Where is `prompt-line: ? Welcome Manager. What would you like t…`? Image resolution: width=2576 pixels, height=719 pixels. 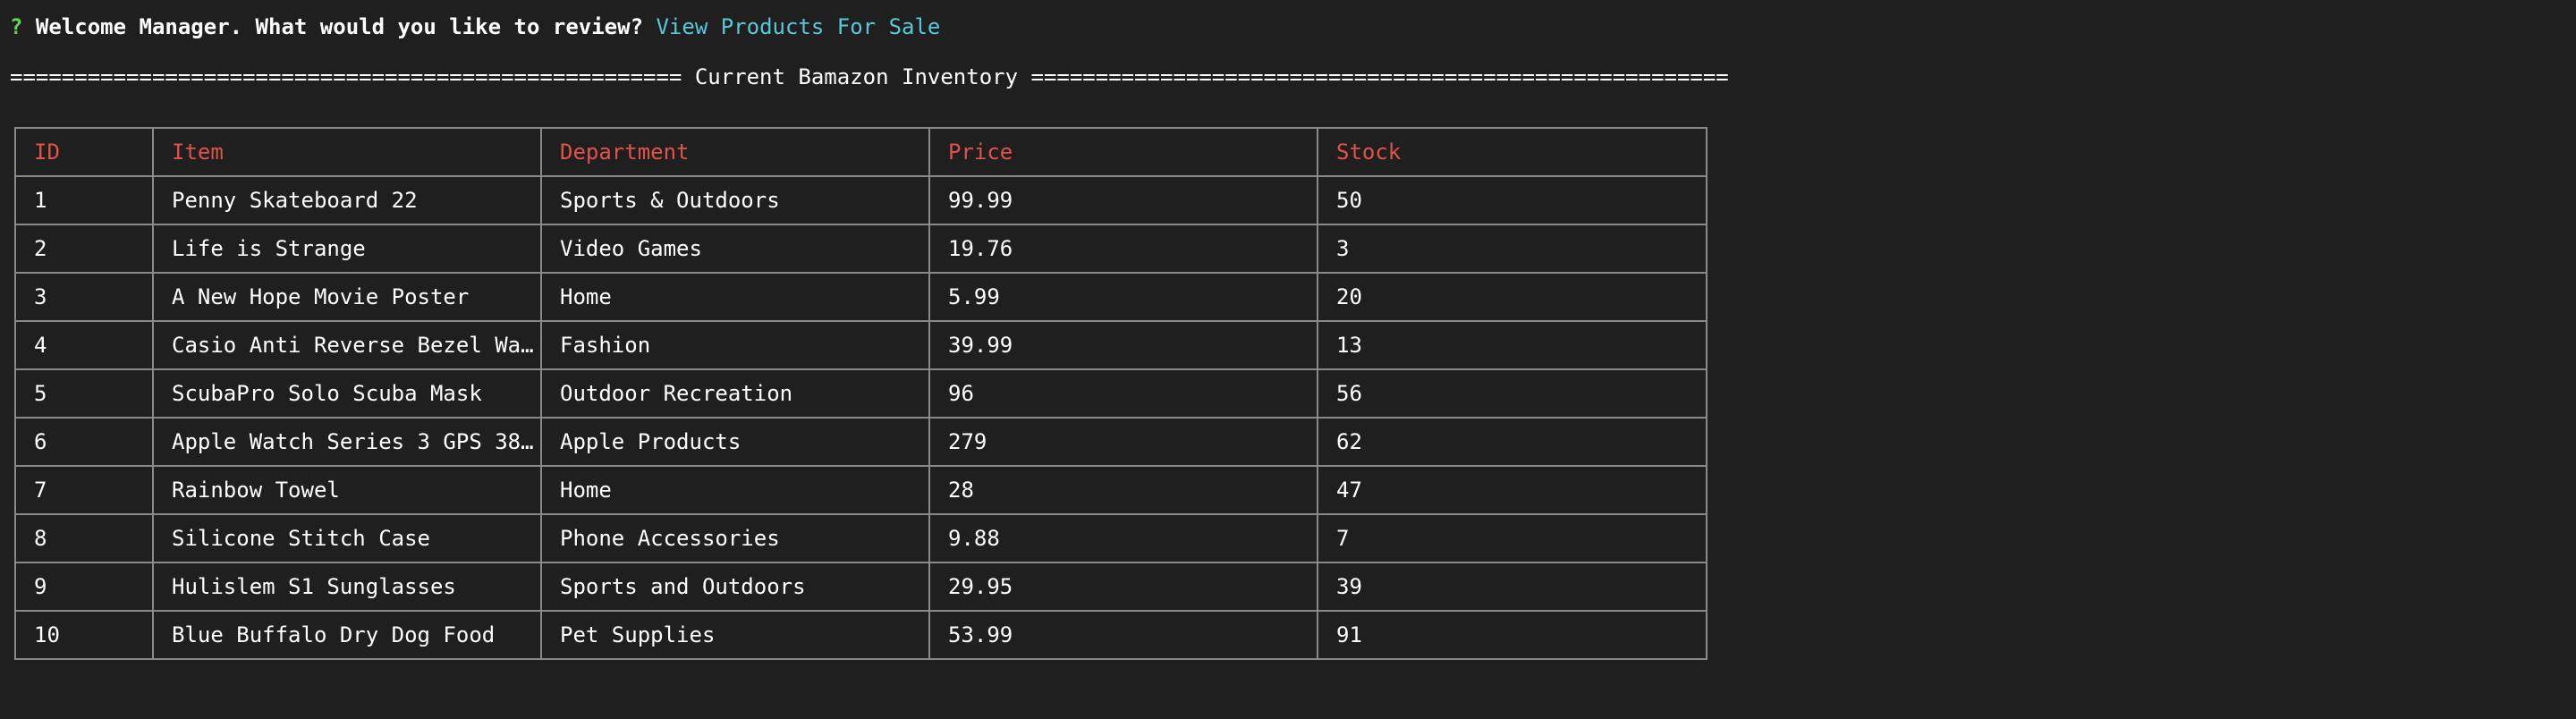 prompt-line: ? Welcome Manager. What would you like t… is located at coordinates (475, 27).